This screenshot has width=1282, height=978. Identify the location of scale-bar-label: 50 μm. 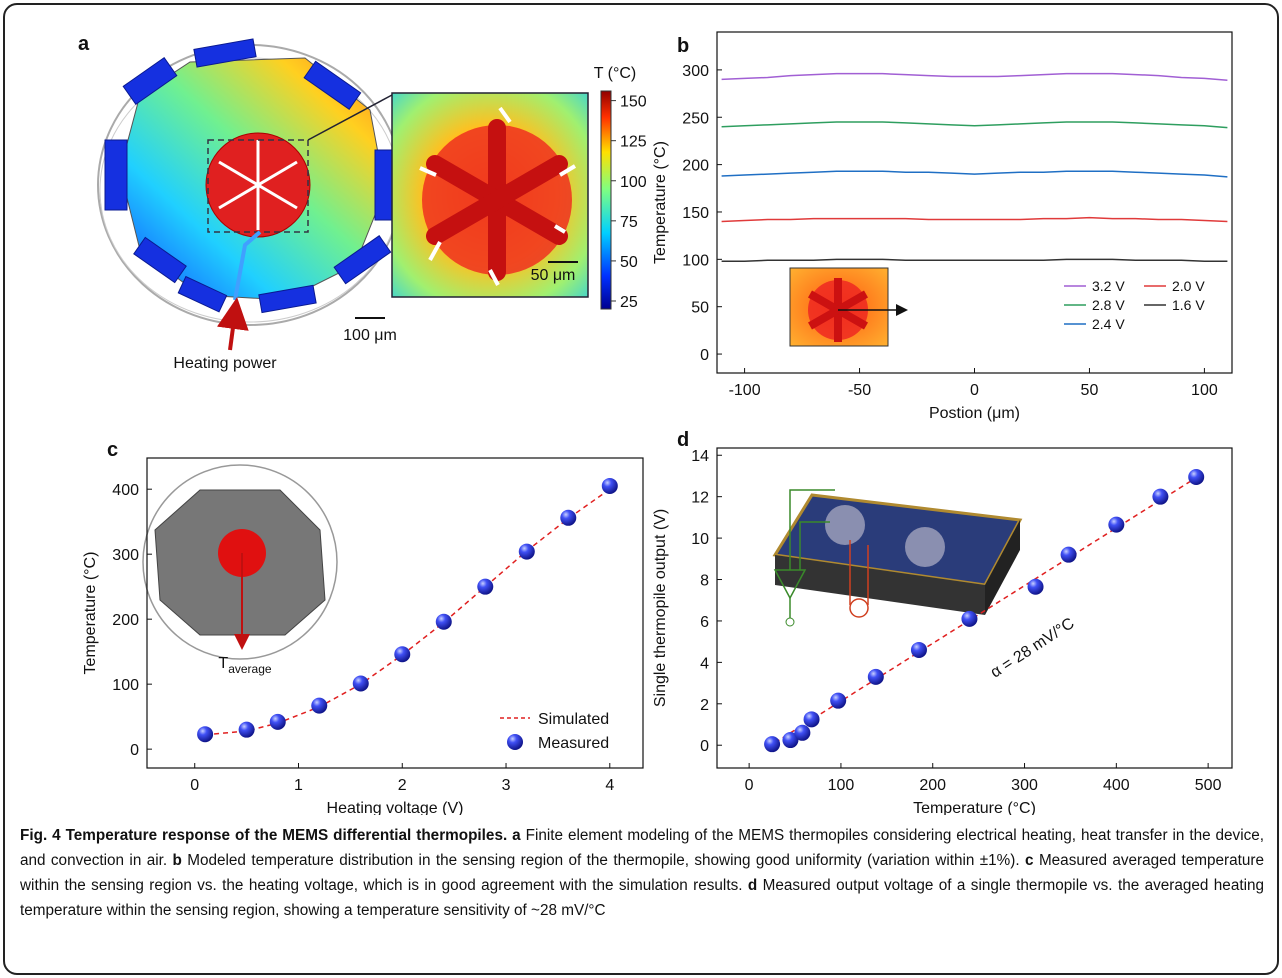
(553, 275).